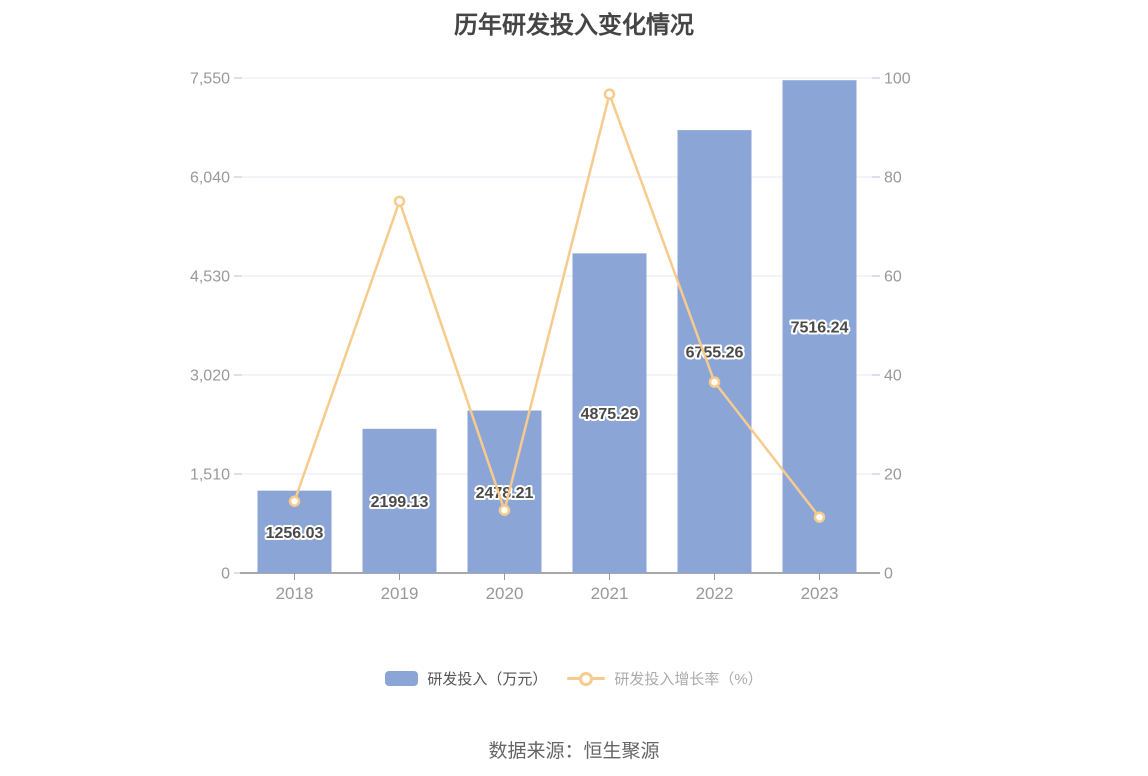 Image resolution: width=1148 pixels, height=776 pixels. I want to click on legend: 研发投入（万元） 研发投入增长率（%）, so click(574, 678).